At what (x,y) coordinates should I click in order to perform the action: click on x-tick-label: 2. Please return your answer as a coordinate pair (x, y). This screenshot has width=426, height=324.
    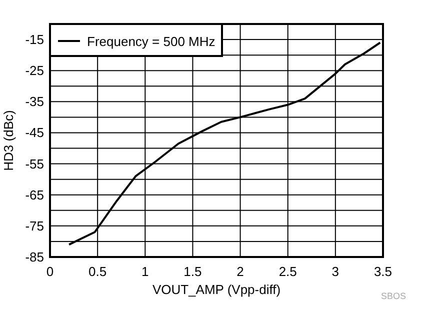
    Looking at the image, I should click on (240, 271).